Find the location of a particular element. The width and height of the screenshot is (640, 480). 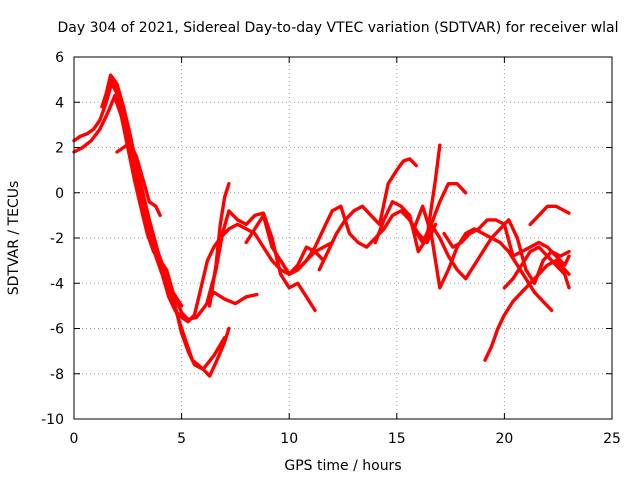

y-axis-label: SDTVAR / TECUs is located at coordinates (14, 238).